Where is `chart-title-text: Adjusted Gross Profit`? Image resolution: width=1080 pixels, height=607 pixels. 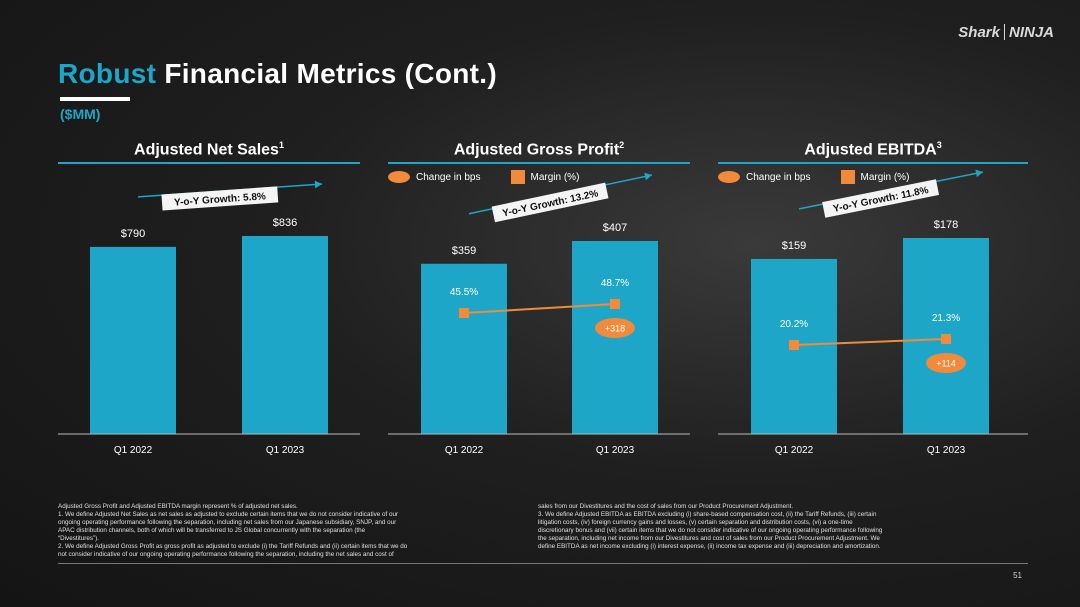 chart-title-text: Adjusted Gross Profit is located at coordinates (536, 150).